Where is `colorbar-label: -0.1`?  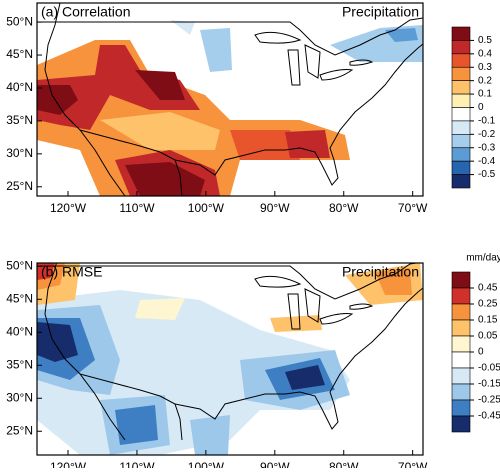 colorbar-label: -0.1 is located at coordinates (487, 121).